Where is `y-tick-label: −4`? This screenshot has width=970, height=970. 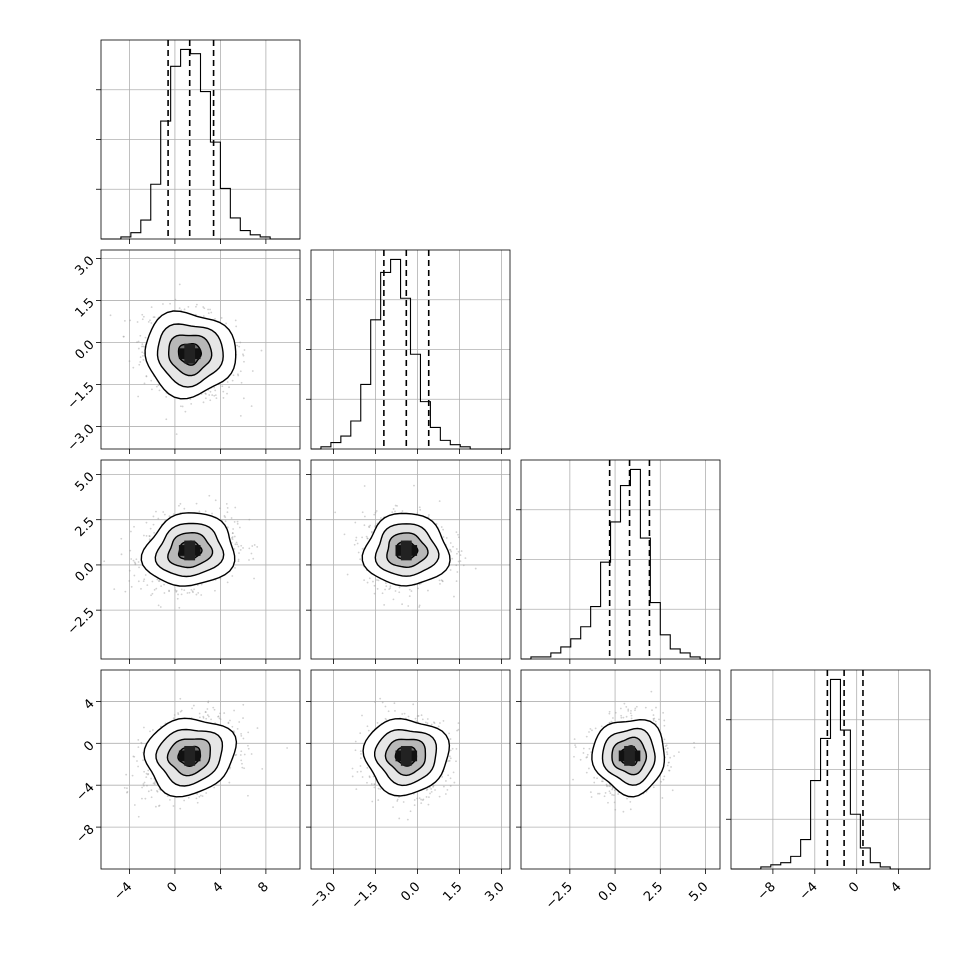 y-tick-label: −4 is located at coordinates (85, 792).